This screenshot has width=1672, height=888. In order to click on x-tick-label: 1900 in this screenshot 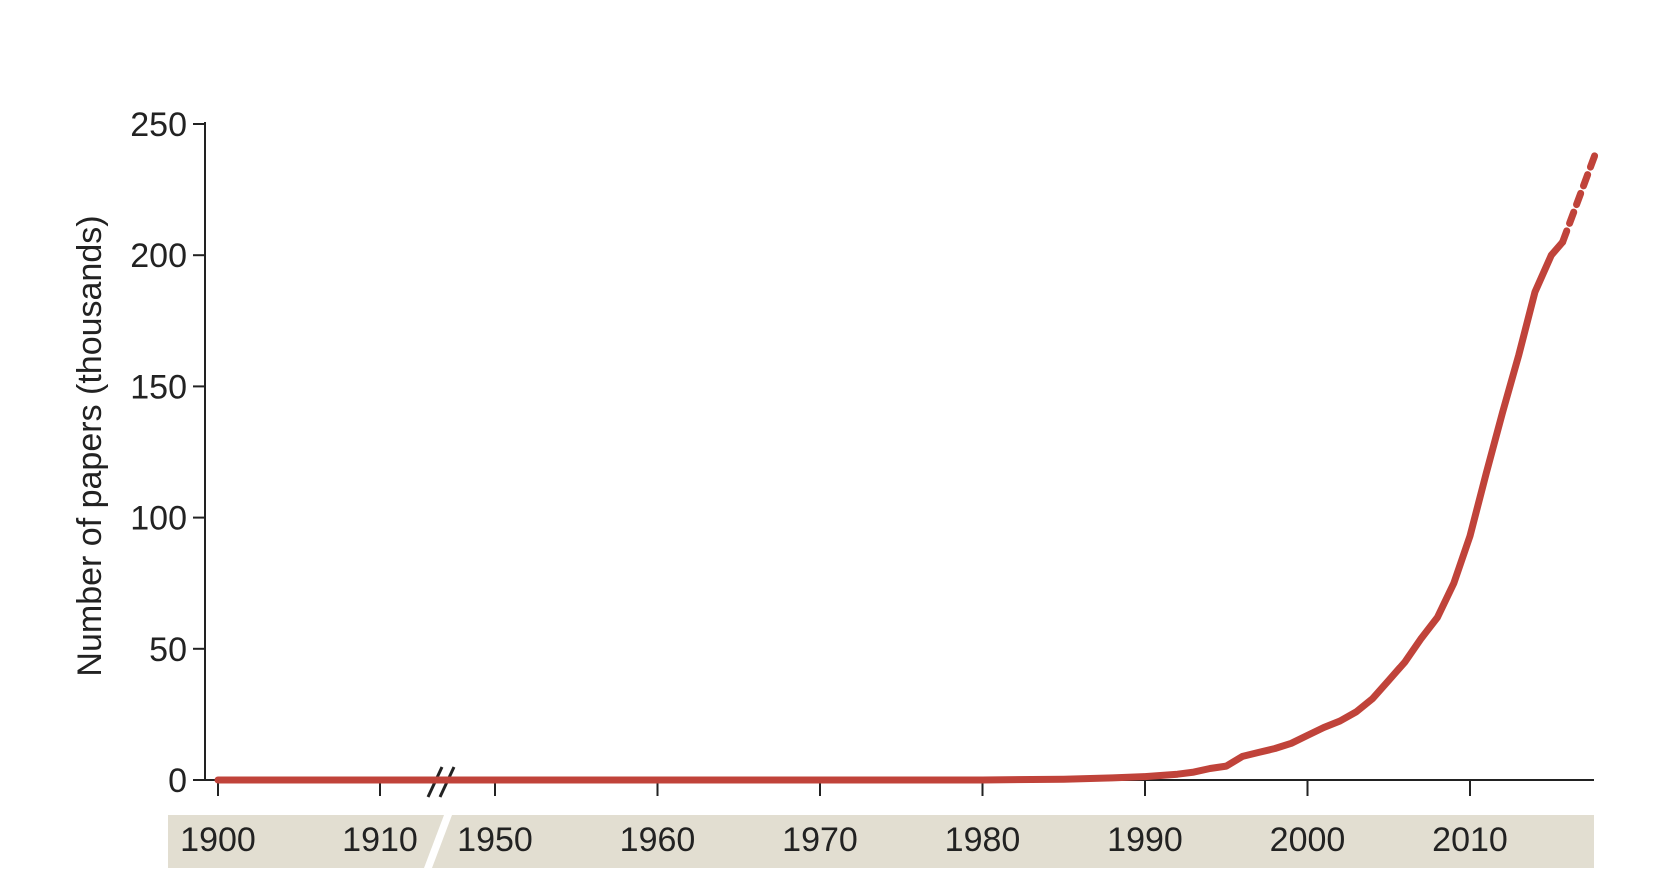, I will do `click(218, 840)`.